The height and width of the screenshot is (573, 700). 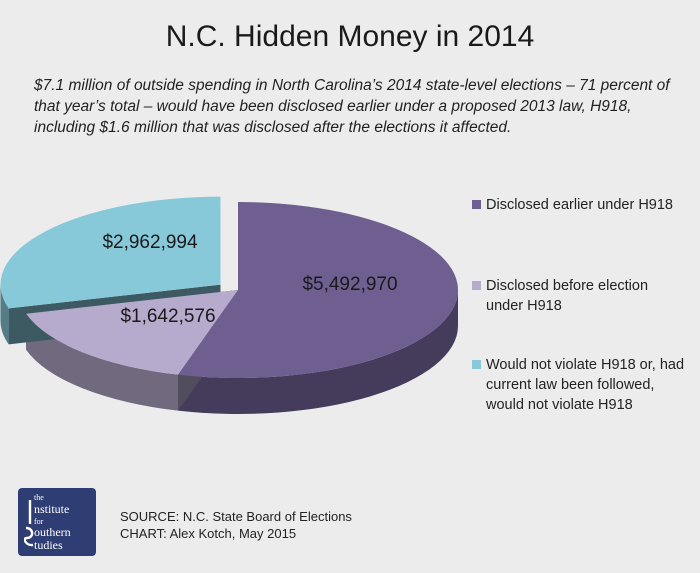 What do you see at coordinates (29, 523) in the screenshot?
I see `institute-mark-icon` at bounding box center [29, 523].